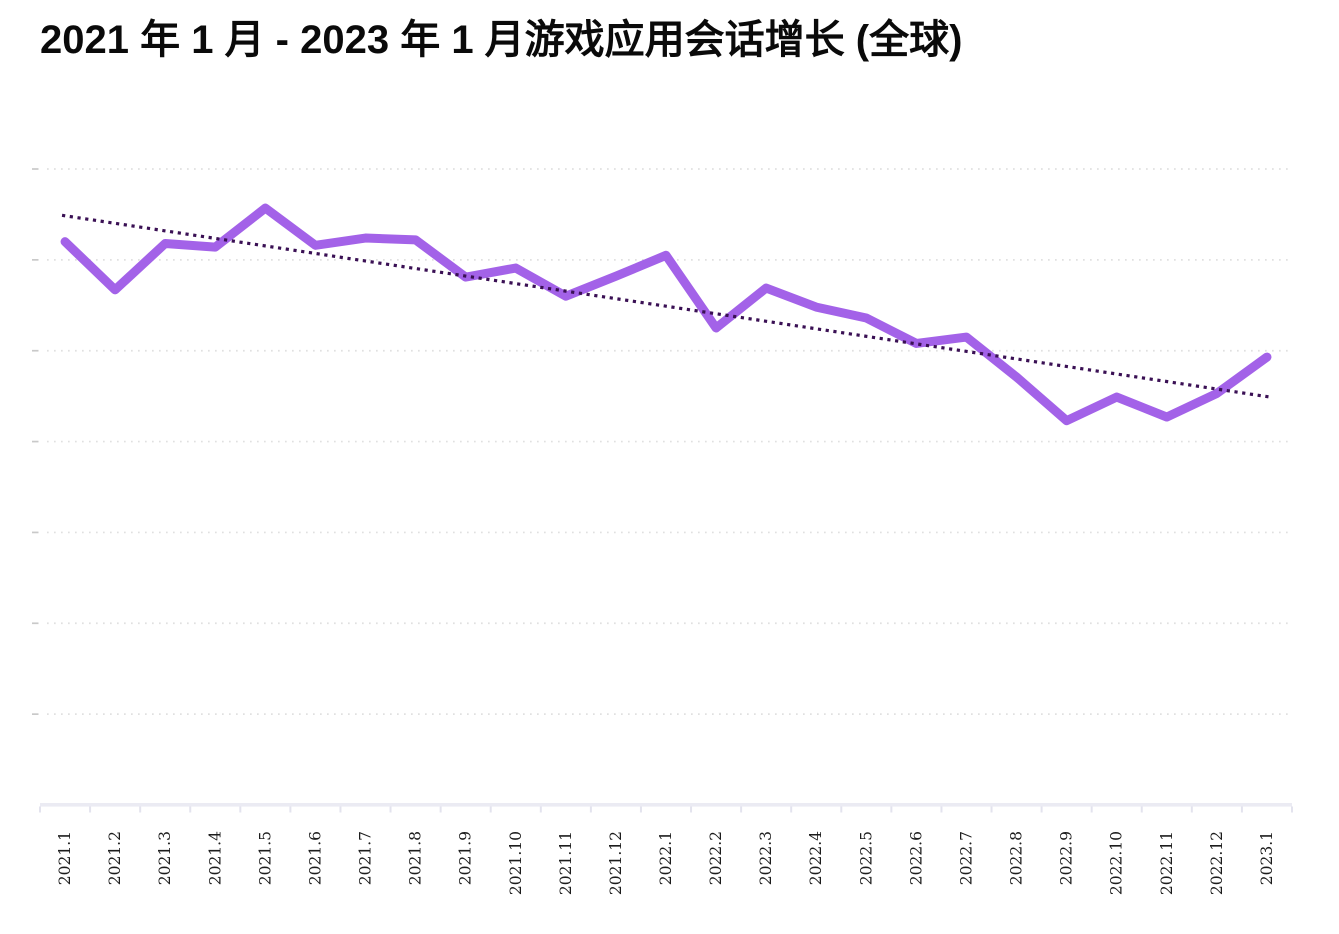 The image size is (1339, 934). I want to click on x-tick-label: 2021.9, so click(466, 858).